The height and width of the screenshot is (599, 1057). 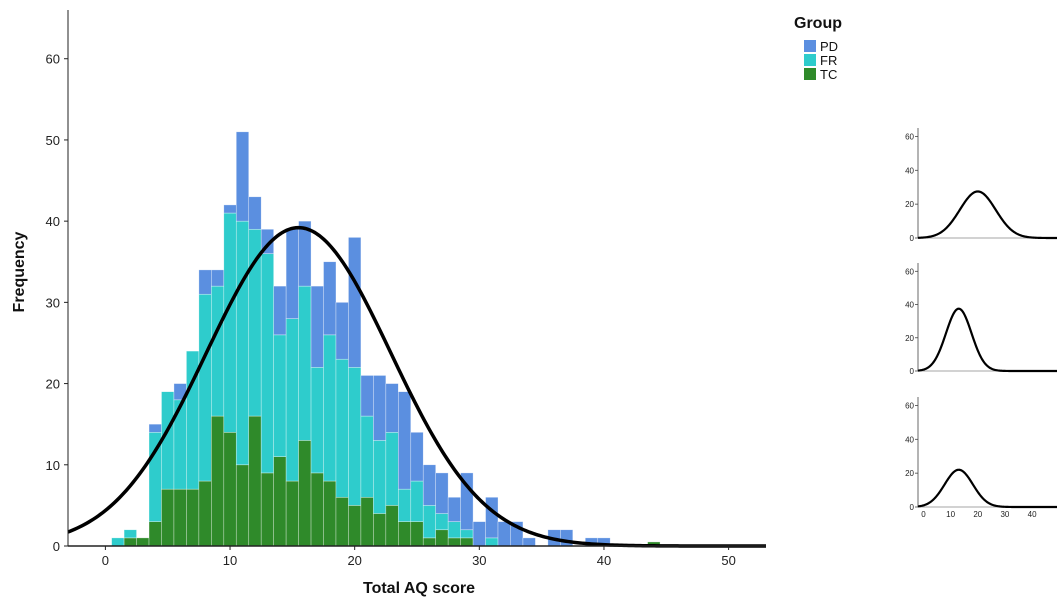 What do you see at coordinates (53, 465) in the screenshot?
I see `y-tick-label: 10` at bounding box center [53, 465].